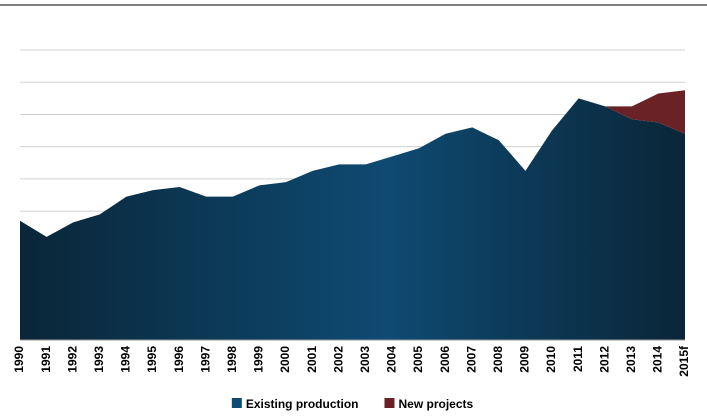 The image size is (707, 416). What do you see at coordinates (435, 404) in the screenshot?
I see `legend-label: New projects` at bounding box center [435, 404].